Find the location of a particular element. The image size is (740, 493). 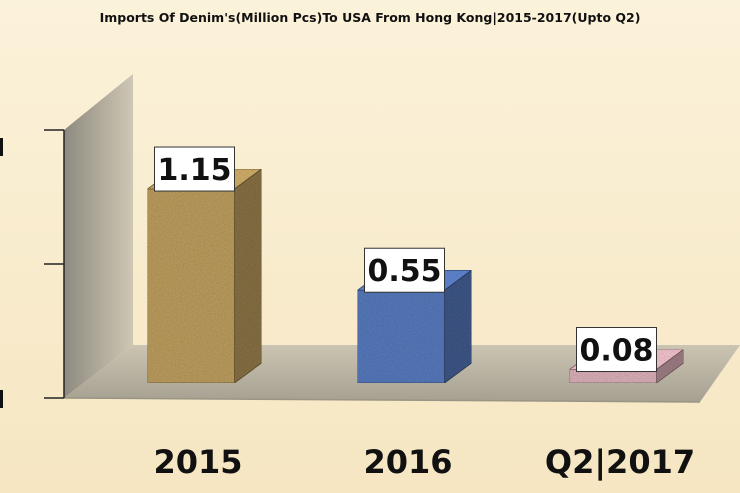

data-label-text: 1.15 is located at coordinates (194, 170).